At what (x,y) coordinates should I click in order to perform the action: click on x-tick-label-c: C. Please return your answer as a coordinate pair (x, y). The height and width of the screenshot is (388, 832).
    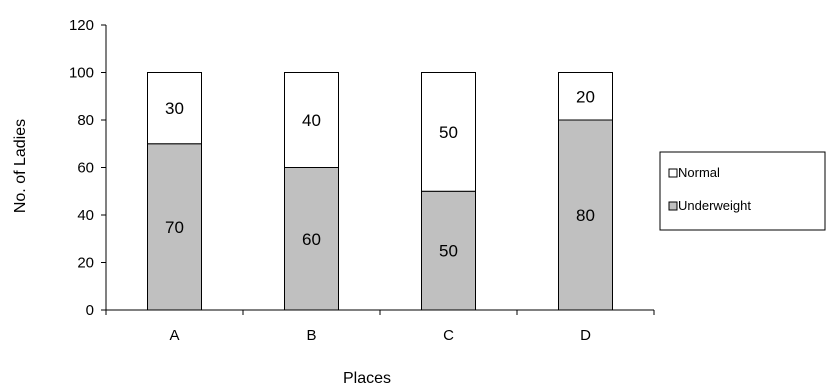
    Looking at the image, I should click on (448, 335).